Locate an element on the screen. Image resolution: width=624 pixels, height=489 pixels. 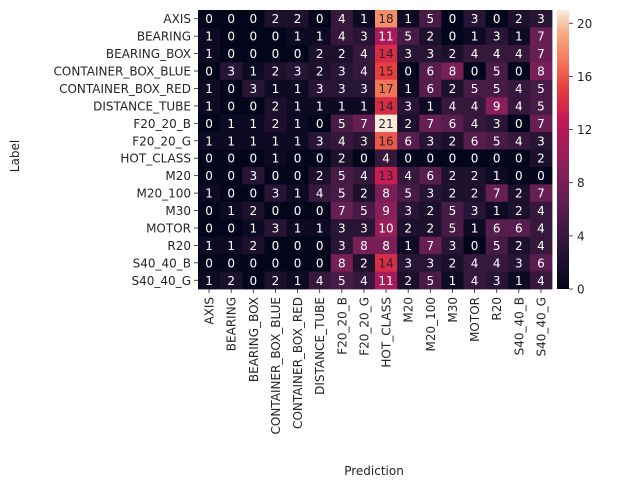
cell-value-label: 18 is located at coordinates (385, 19).